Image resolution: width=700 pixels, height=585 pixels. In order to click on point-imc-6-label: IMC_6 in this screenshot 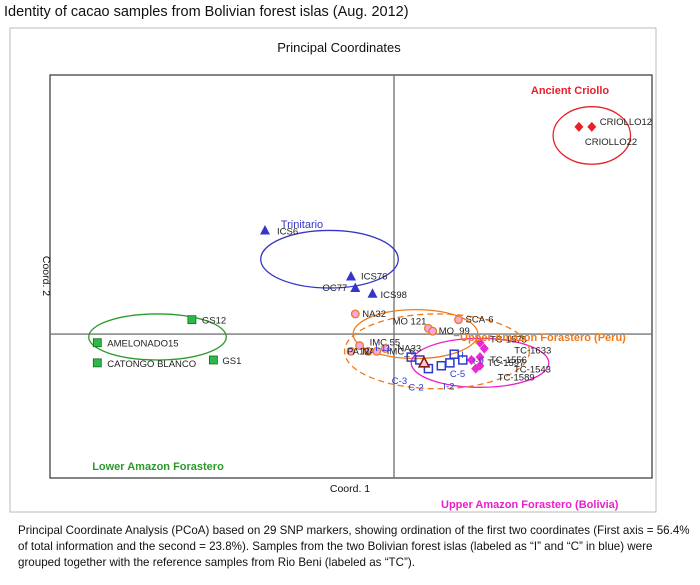, I will do `click(401, 351)`.